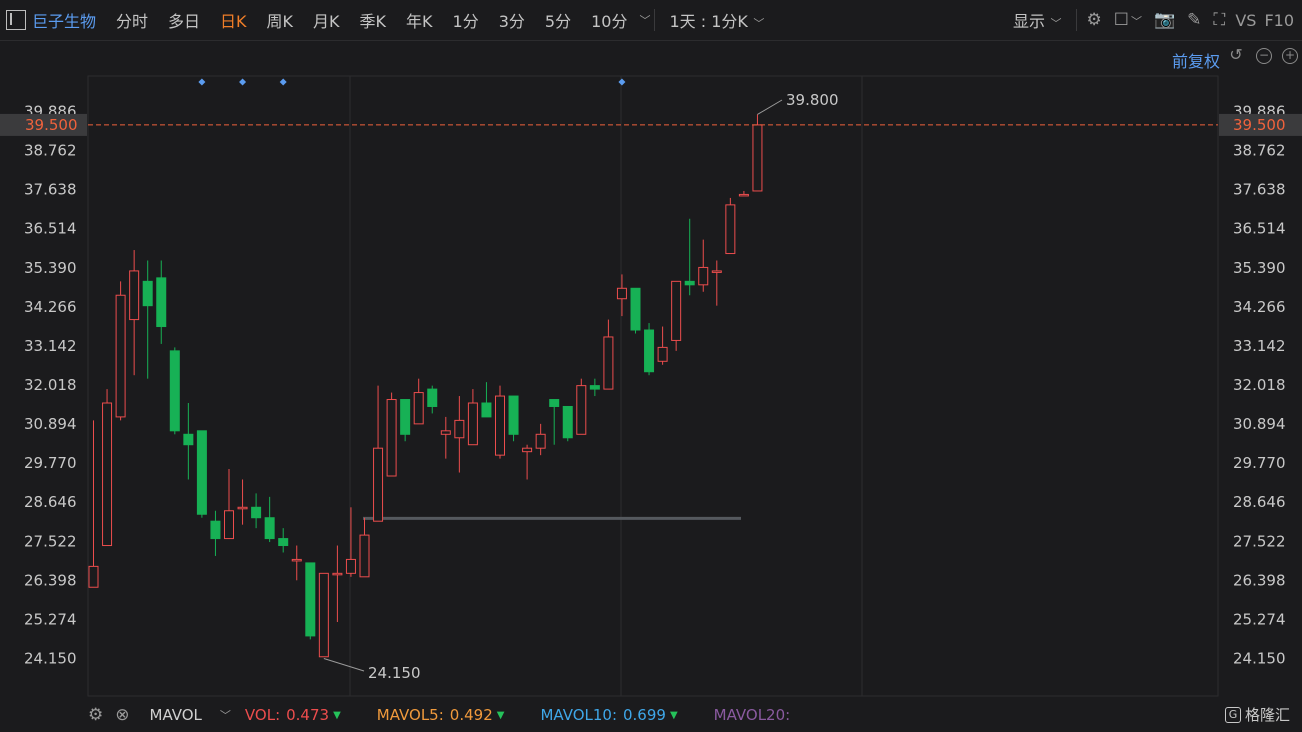 The height and width of the screenshot is (732, 1302). Describe the element at coordinates (1246, 20) in the screenshot. I see `vs-button: VS` at that location.